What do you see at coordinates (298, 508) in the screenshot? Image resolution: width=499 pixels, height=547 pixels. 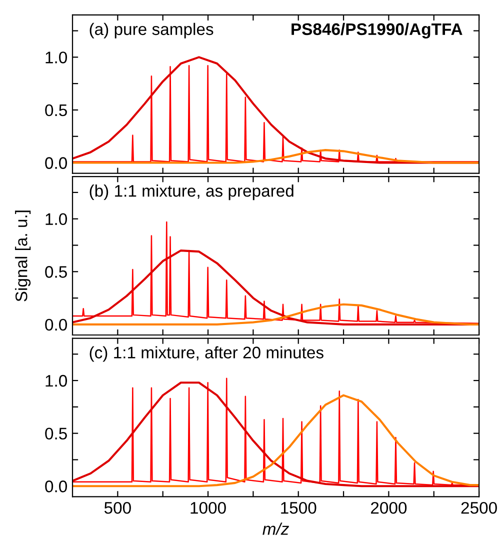 I see `x-tick-label: 1500` at bounding box center [298, 508].